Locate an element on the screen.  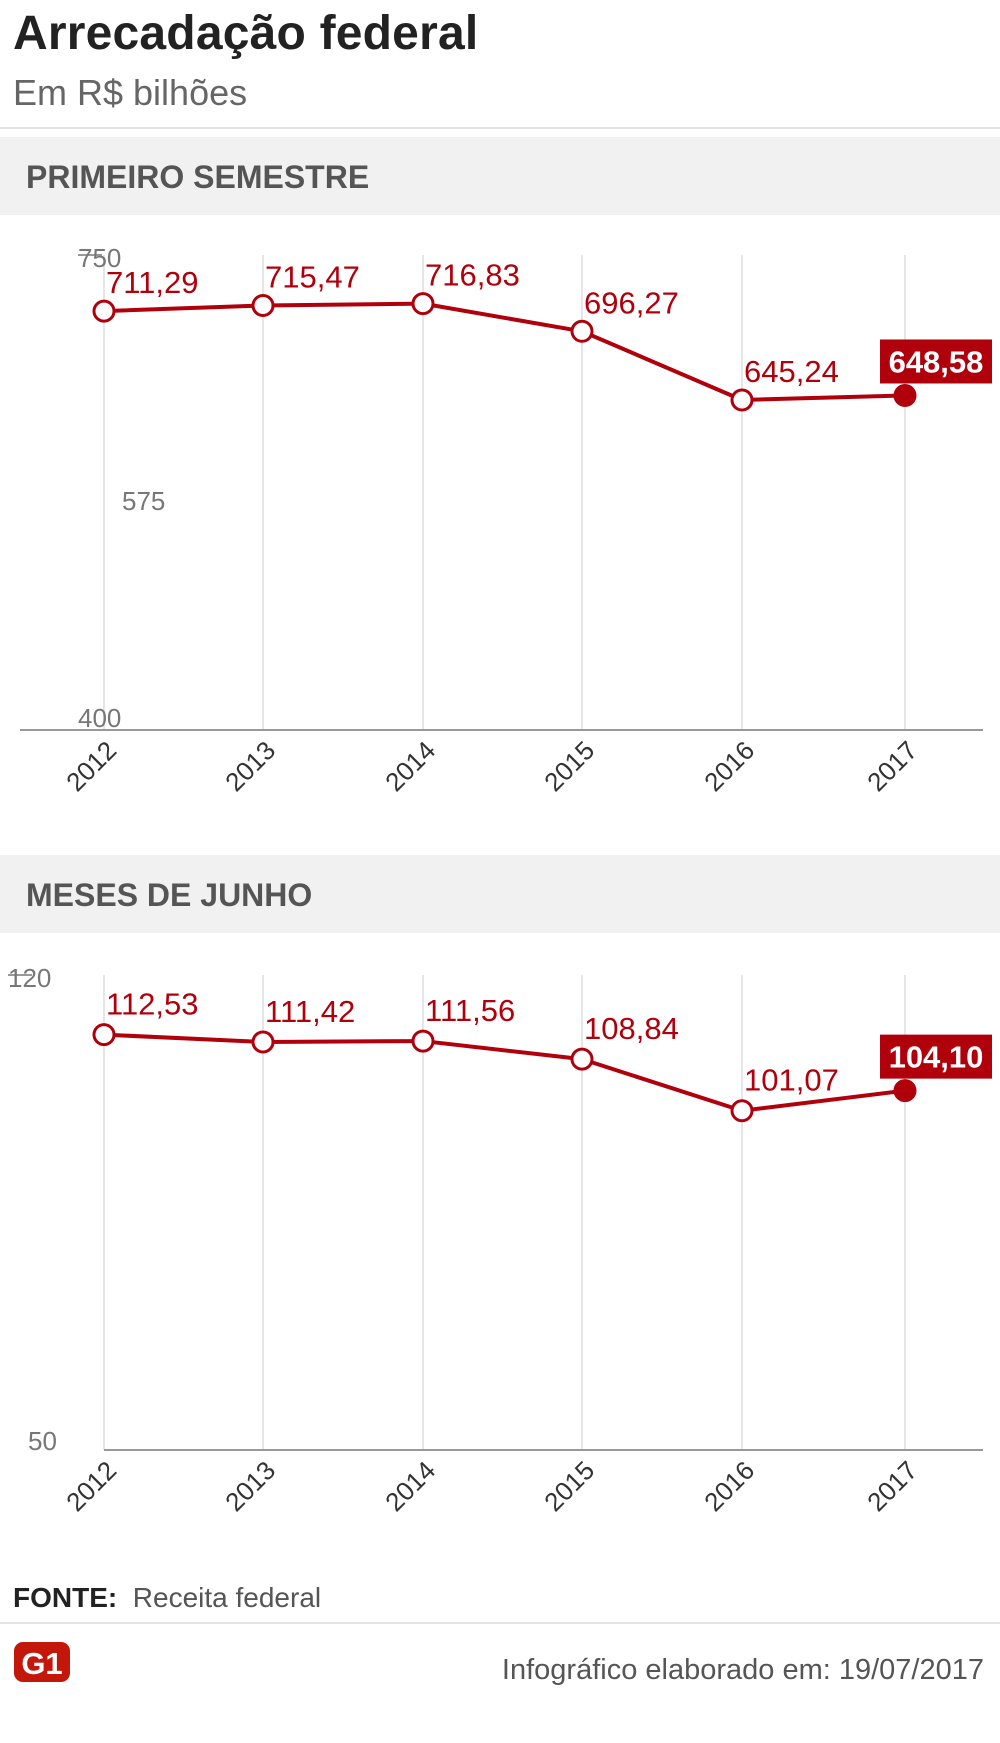
y-tick-label: 575 is located at coordinates (143, 501).